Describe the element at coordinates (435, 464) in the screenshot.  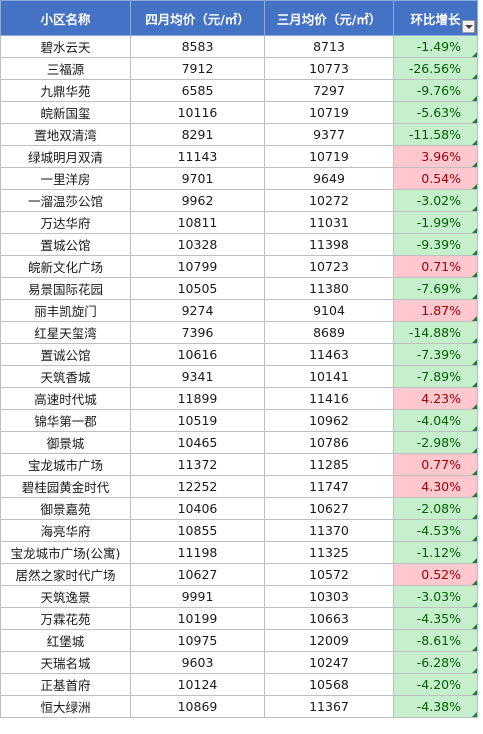
I see `change-cell: 0.77%` at that location.